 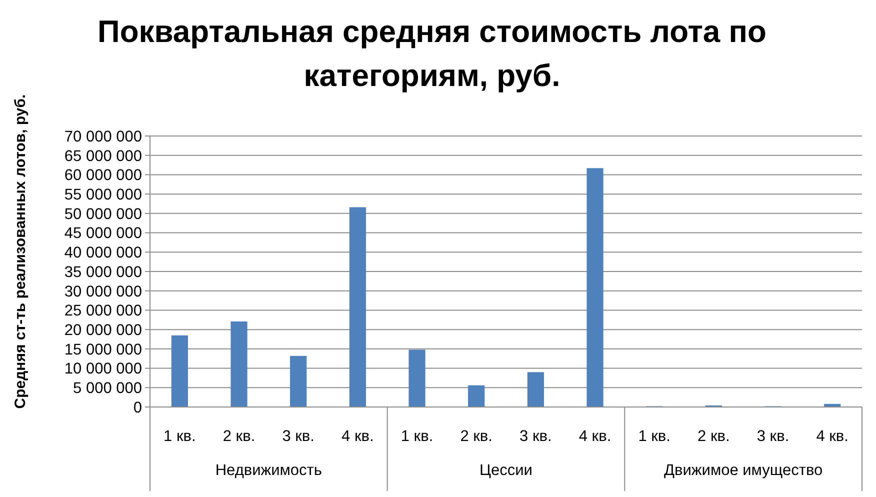 I want to click on text: Недвижимость, so click(x=268, y=470).